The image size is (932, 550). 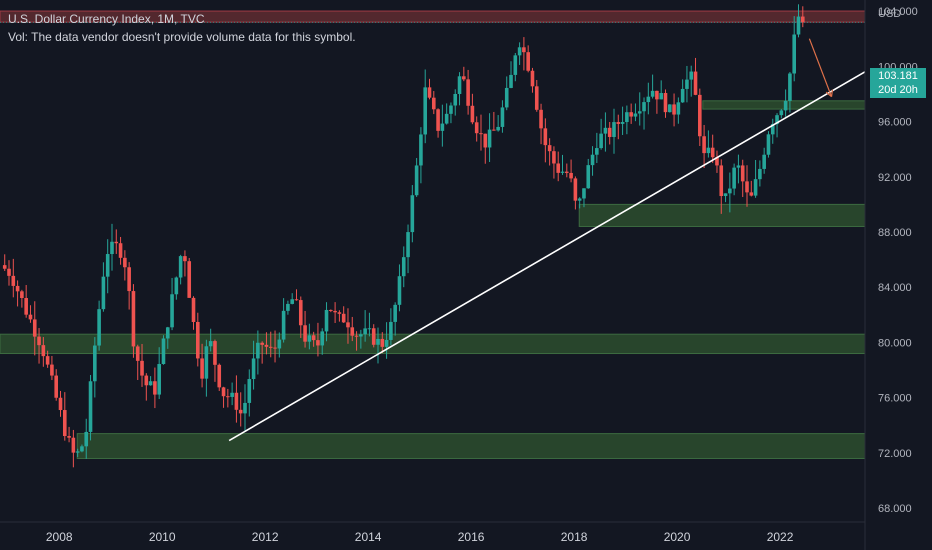 I want to click on projection-arrow, so click(x=821, y=68).